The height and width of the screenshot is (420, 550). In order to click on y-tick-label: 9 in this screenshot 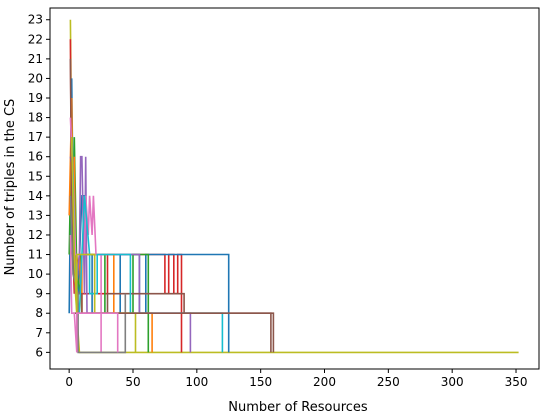, I will do `click(39, 294)`.